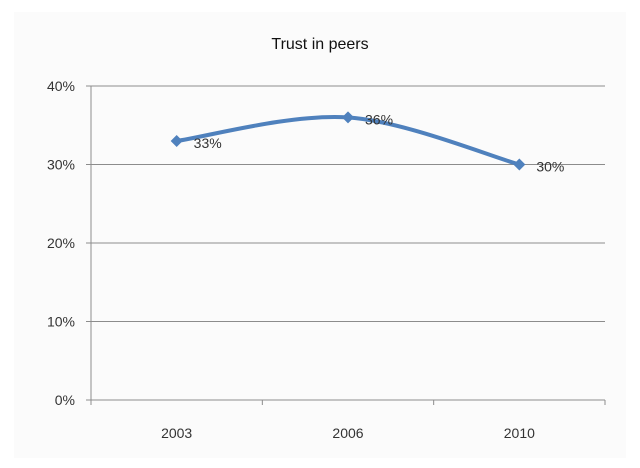  I want to click on data-label: 30%, so click(550, 167).